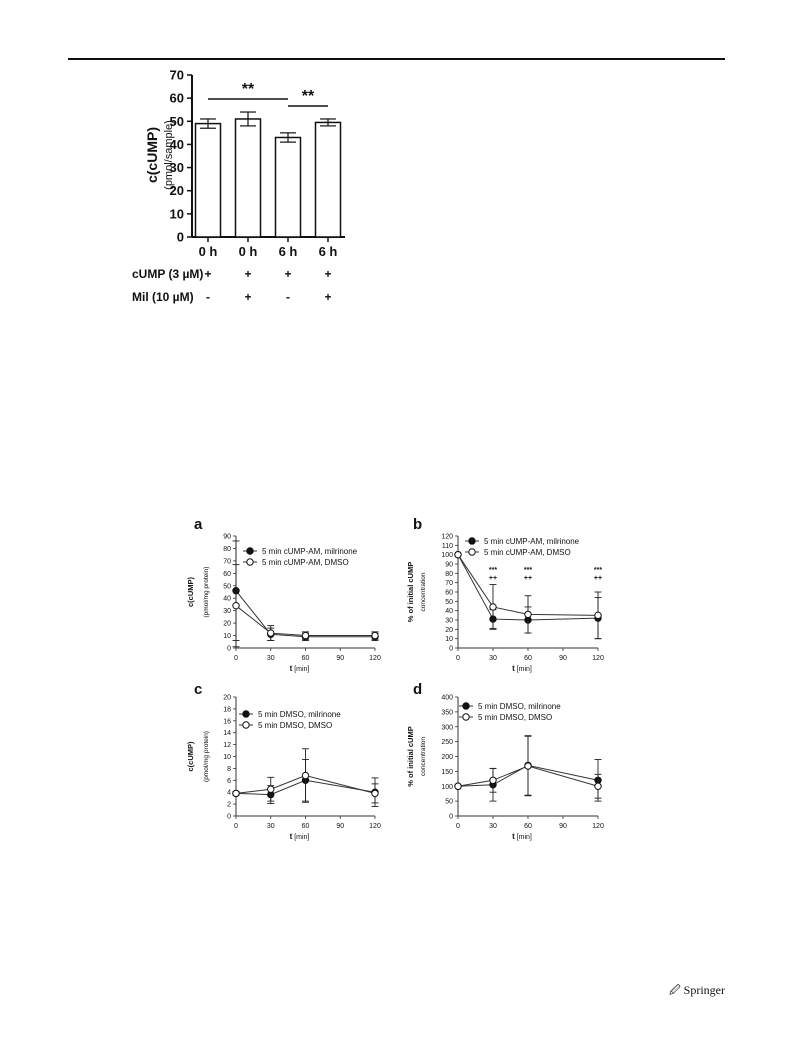 This screenshot has width=793, height=1053. Describe the element at coordinates (396, 59) in the screenshot. I see `header-rule` at that location.